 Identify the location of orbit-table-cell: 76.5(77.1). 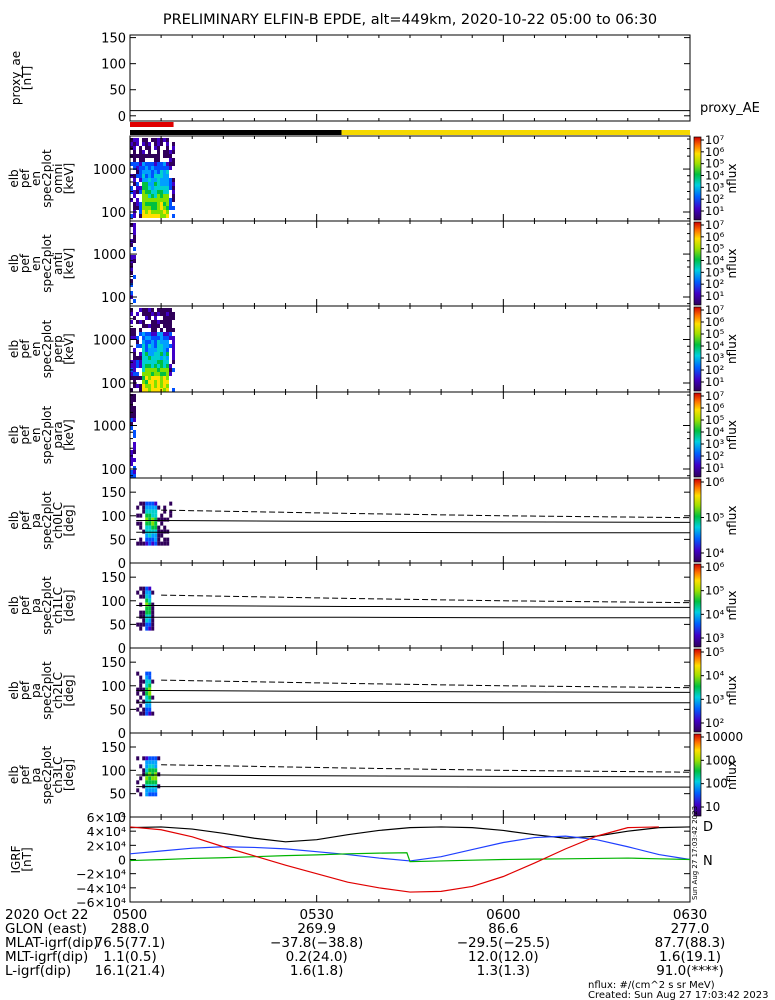
(130, 943).